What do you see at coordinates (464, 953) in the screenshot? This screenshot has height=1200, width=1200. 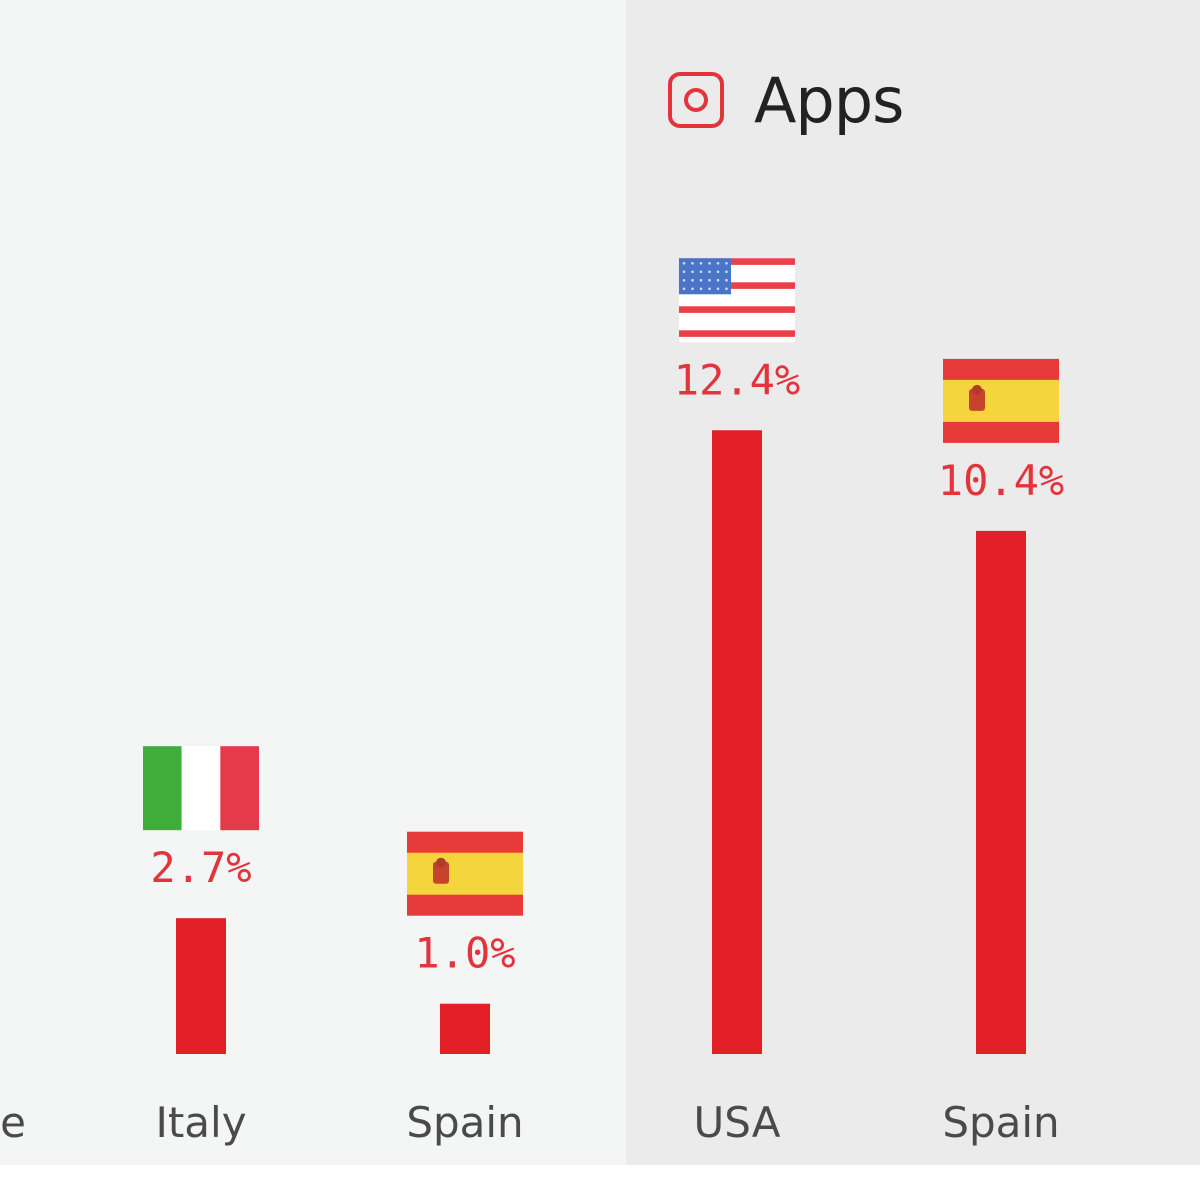 I see `left-value-label-2: 1.0%` at bounding box center [464, 953].